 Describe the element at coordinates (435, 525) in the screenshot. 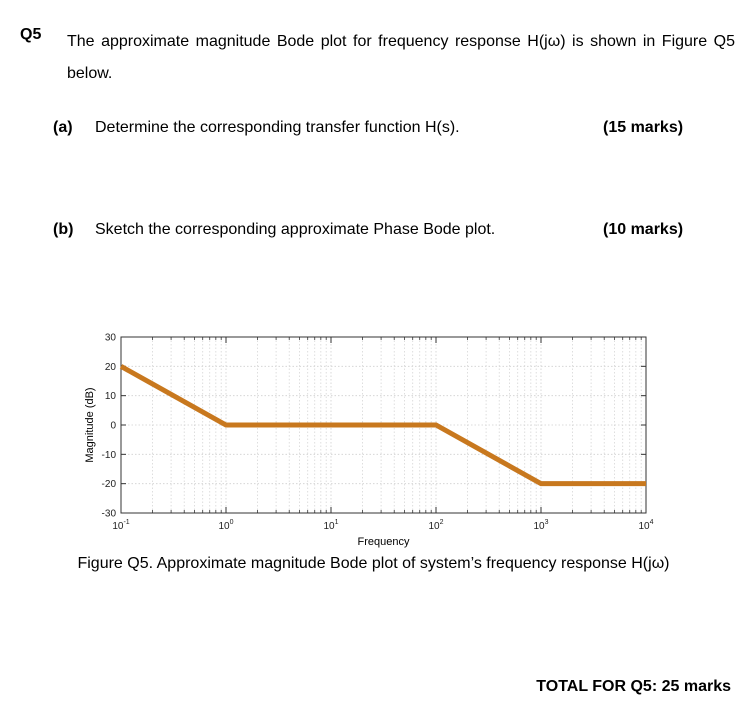

I see `x-tick-label: 10²` at that location.